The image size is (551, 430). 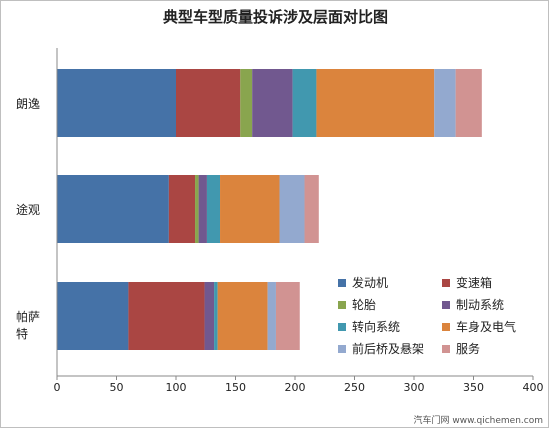 What do you see at coordinates (494, 282) in the screenshot?
I see `legend-item: 变速箱` at bounding box center [494, 282].